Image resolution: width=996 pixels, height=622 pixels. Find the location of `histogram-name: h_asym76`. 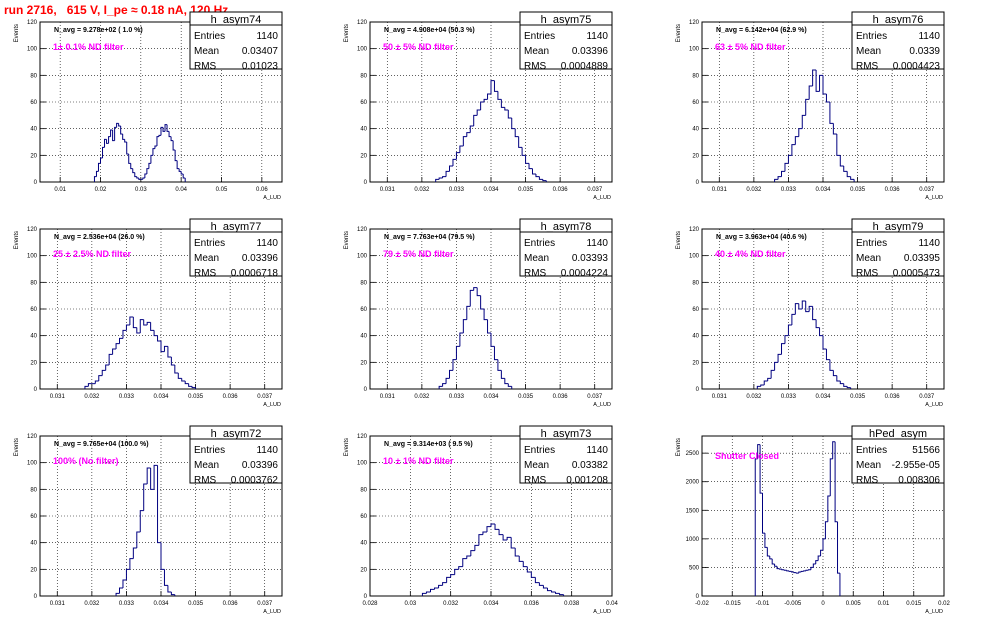

histogram-name: h_asym76 is located at coordinates (898, 20).